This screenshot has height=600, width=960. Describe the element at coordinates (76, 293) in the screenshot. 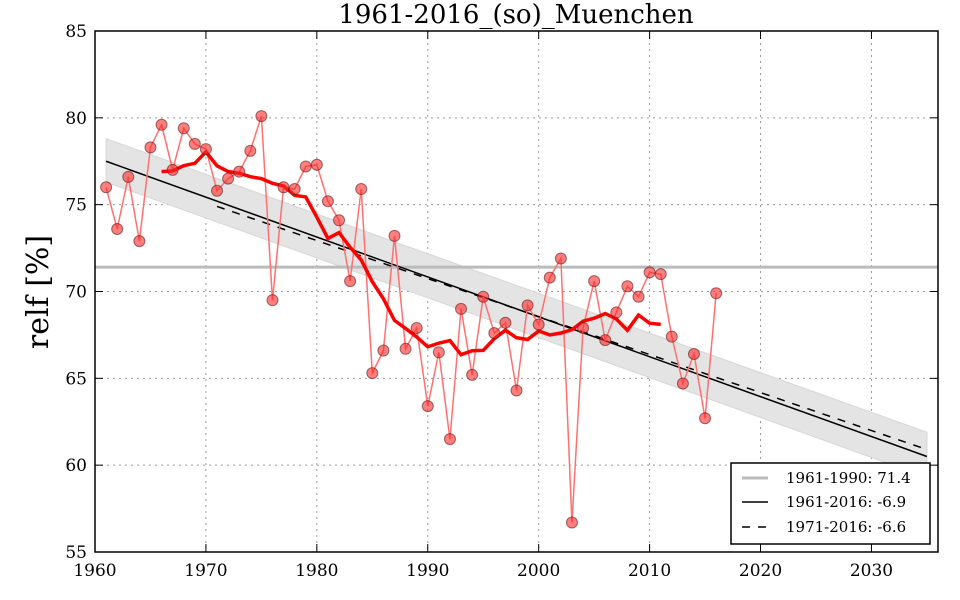

I see `y-tick-label: 70` at that location.